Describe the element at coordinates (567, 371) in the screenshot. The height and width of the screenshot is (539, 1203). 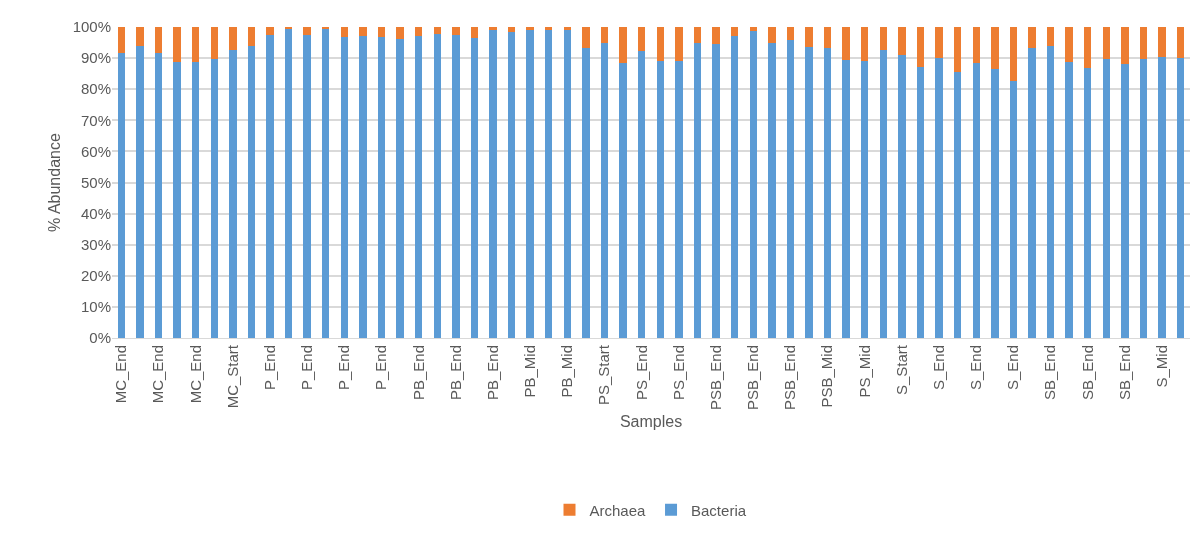
I see `x-tick-label: PB_Mid` at that location.